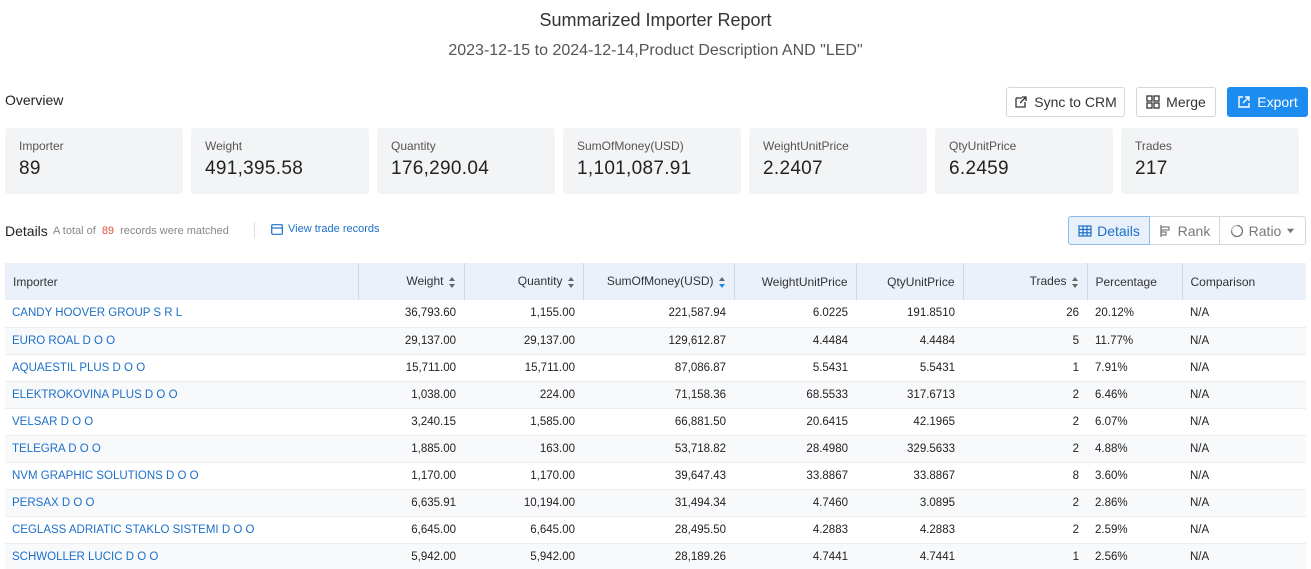 Image resolution: width=1311 pixels, height=569 pixels. Describe the element at coordinates (181, 530) in the screenshot. I see `importer-name-link: CEGLASS ADRIATIC STAKLO SISTEMI D O O` at that location.